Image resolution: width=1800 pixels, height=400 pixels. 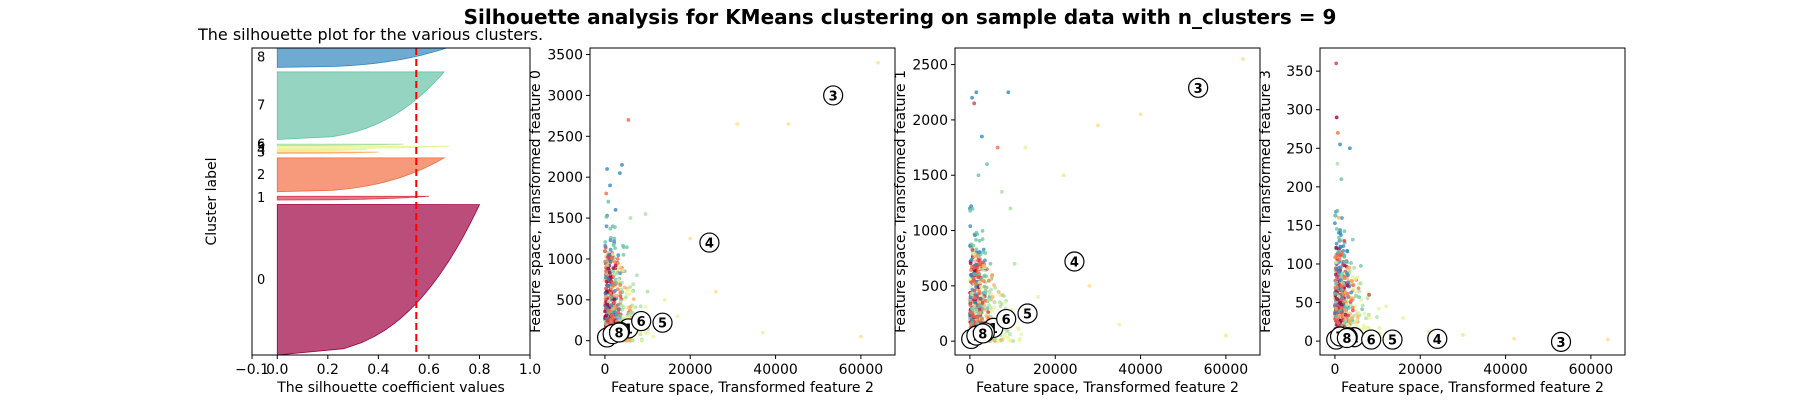 What do you see at coordinates (578, 342) in the screenshot?
I see `y-tick-label: 0` at bounding box center [578, 342].